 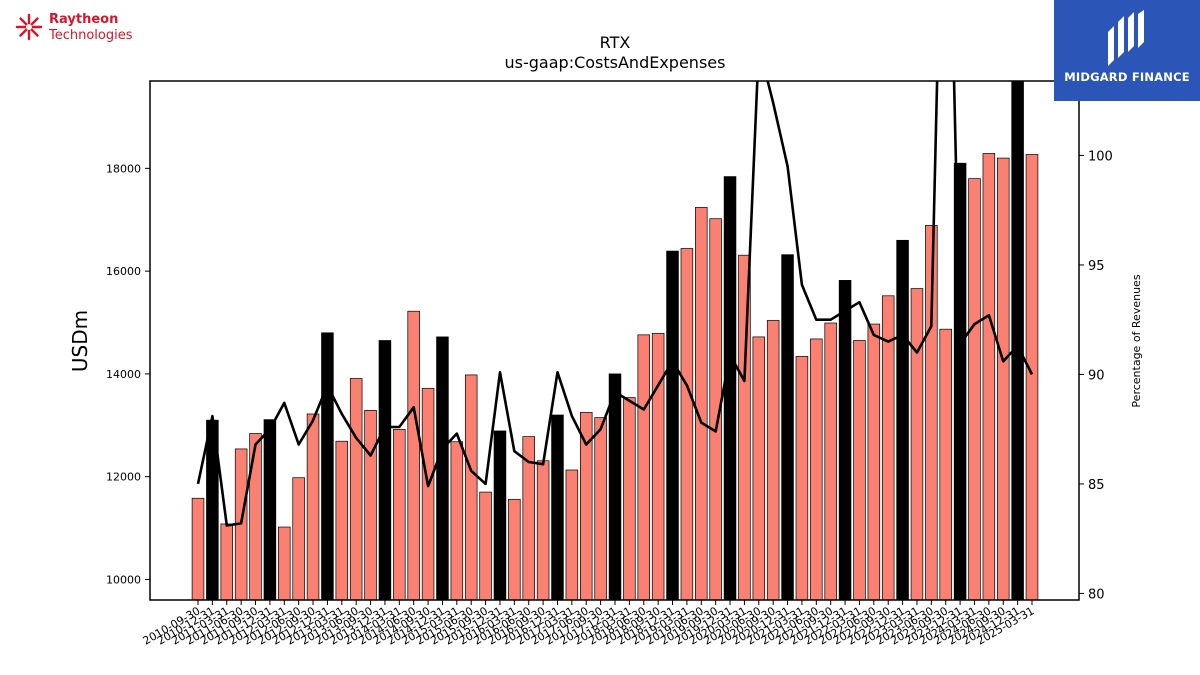 What do you see at coordinates (80, 341) in the screenshot?
I see `y-axis-label: USDm` at bounding box center [80, 341].